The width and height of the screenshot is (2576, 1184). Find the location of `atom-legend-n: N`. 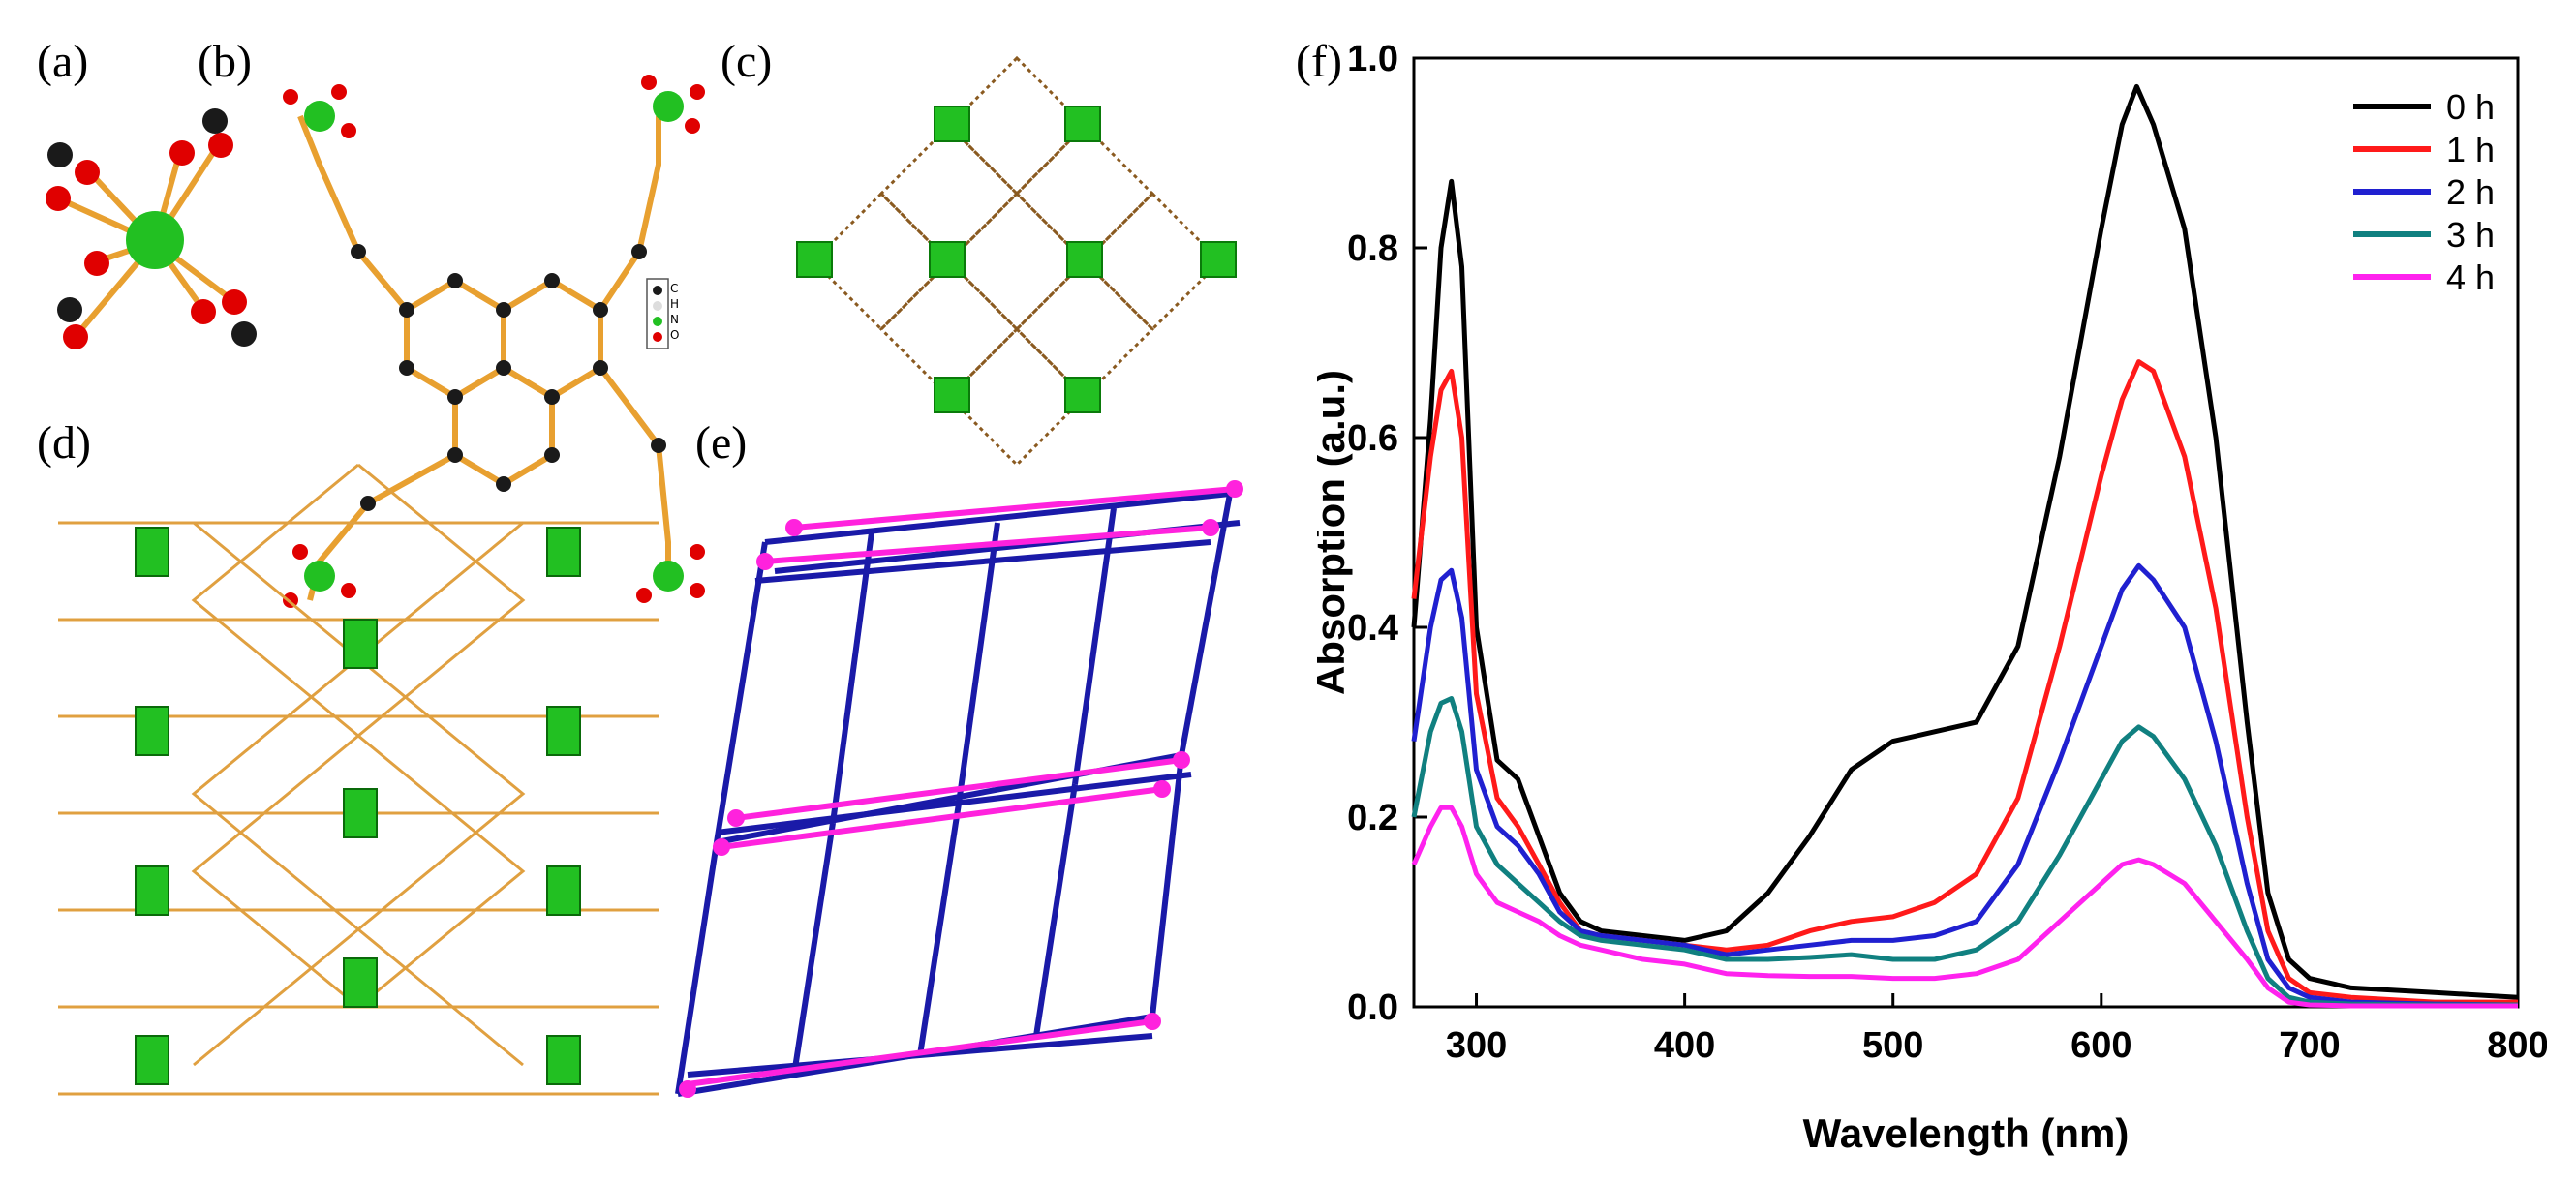

atom-legend-n: N is located at coordinates (674, 320).